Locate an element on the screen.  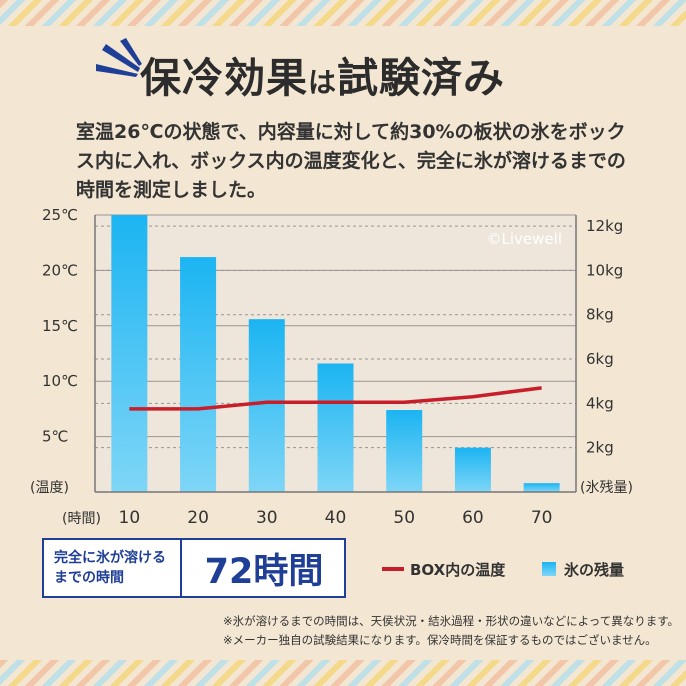
right-tick-label: 12kg is located at coordinates (604, 226).